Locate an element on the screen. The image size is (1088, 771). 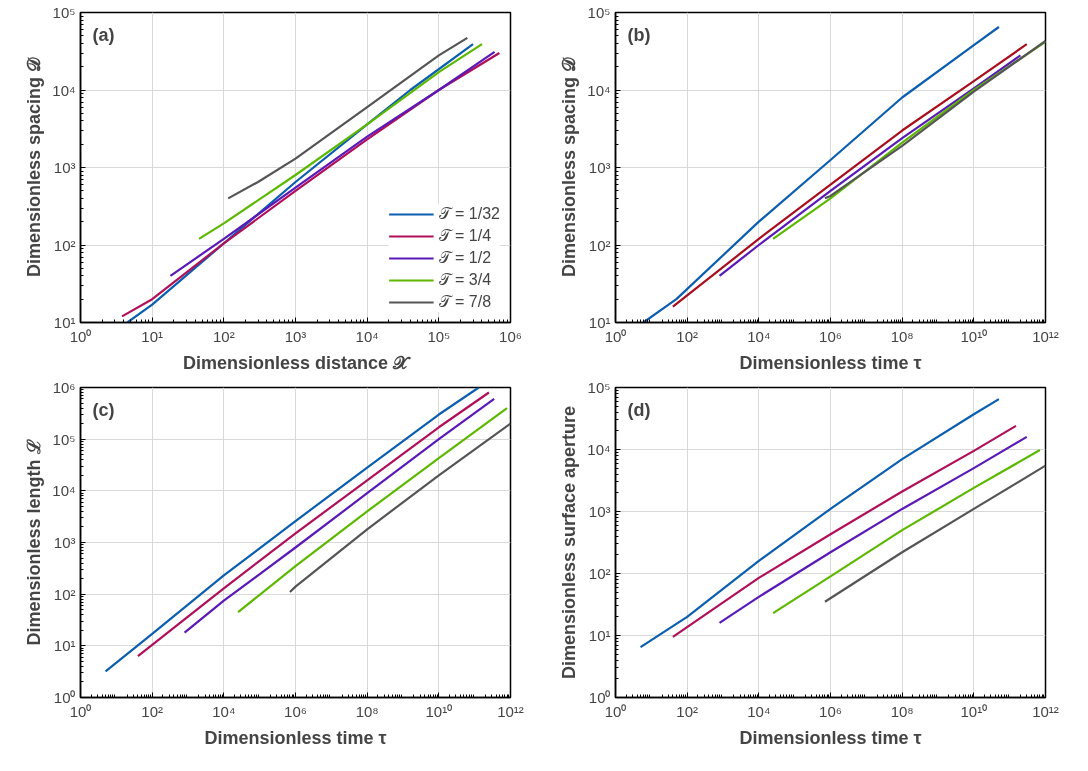
y-tick-label: 10⁶ is located at coordinates (64, 387).